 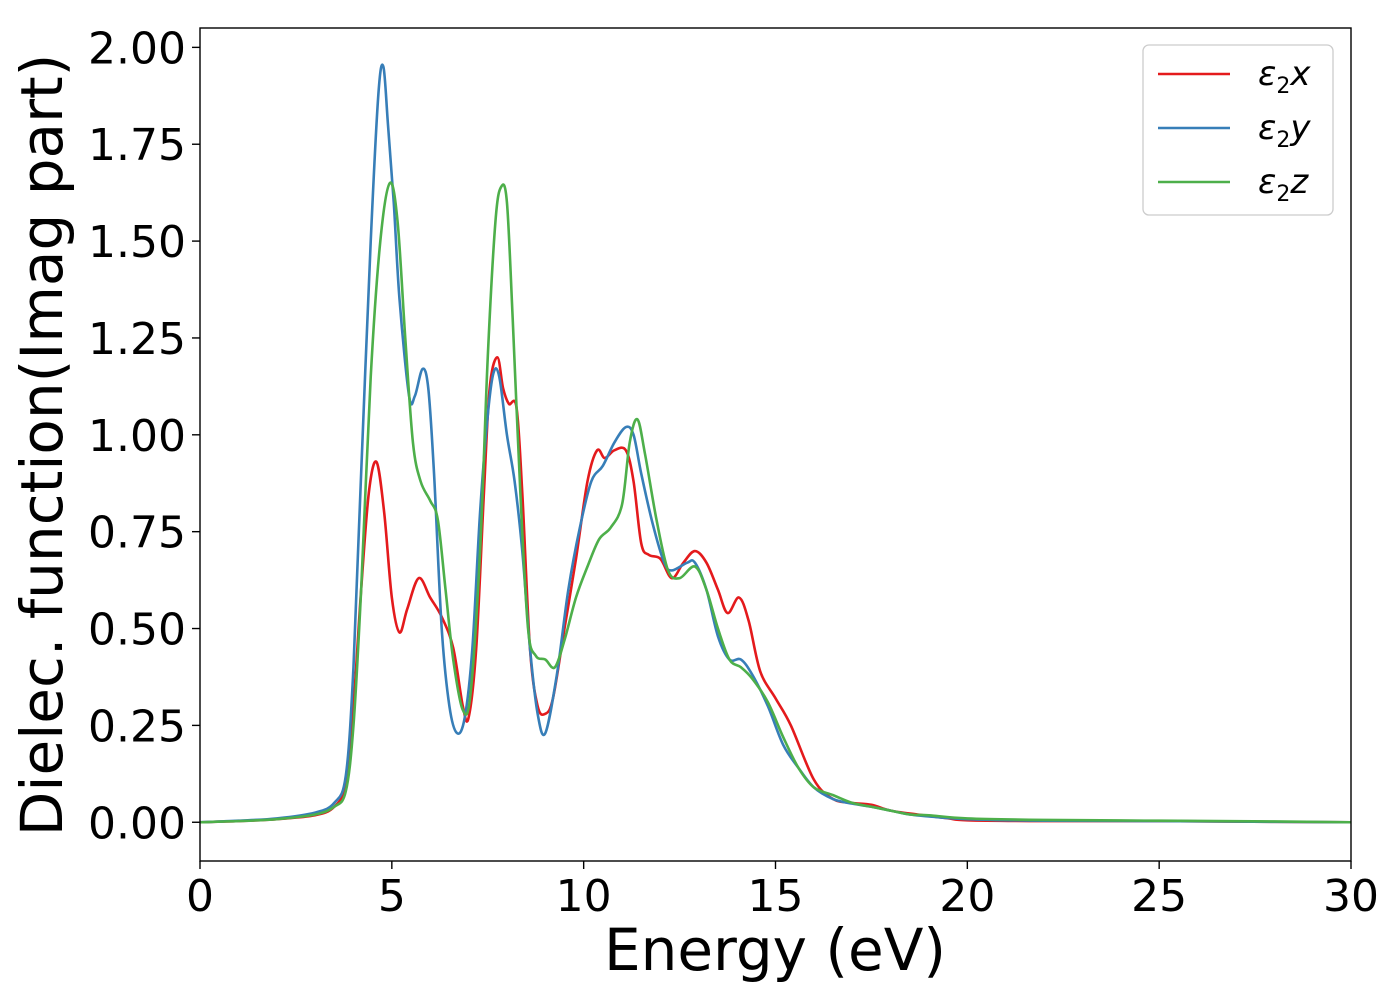 I want to click on x-tick-label: 20, so click(x=967, y=896).